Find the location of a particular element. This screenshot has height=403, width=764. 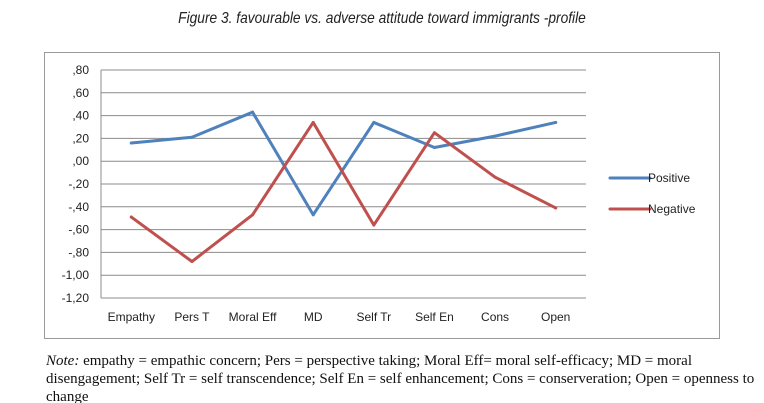

legend-label-positive: Positive is located at coordinates (669, 178).